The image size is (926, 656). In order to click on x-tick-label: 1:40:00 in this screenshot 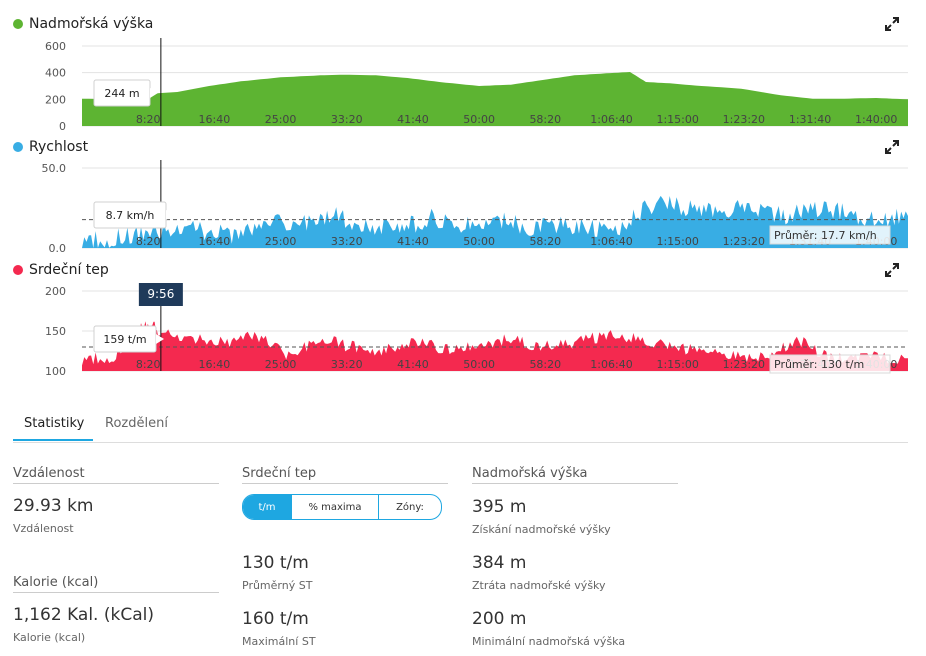, I will do `click(876, 119)`.